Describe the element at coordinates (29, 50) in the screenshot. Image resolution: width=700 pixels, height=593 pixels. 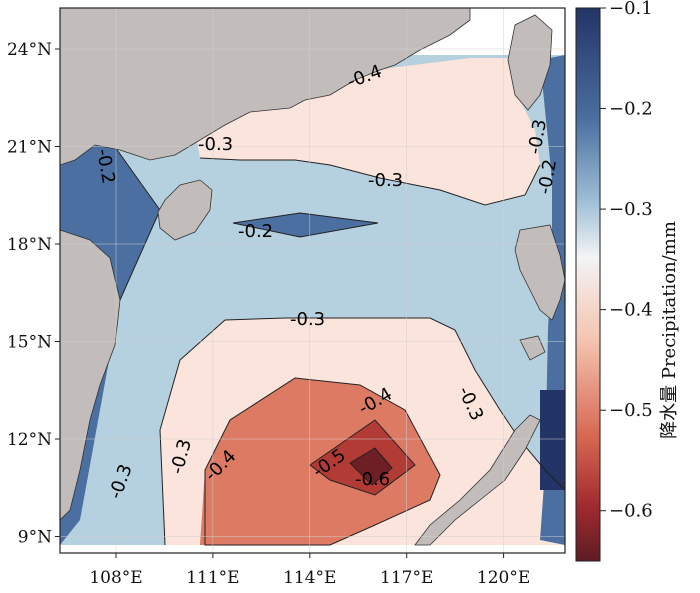
I see `lat-tick-label: 24°N` at that location.